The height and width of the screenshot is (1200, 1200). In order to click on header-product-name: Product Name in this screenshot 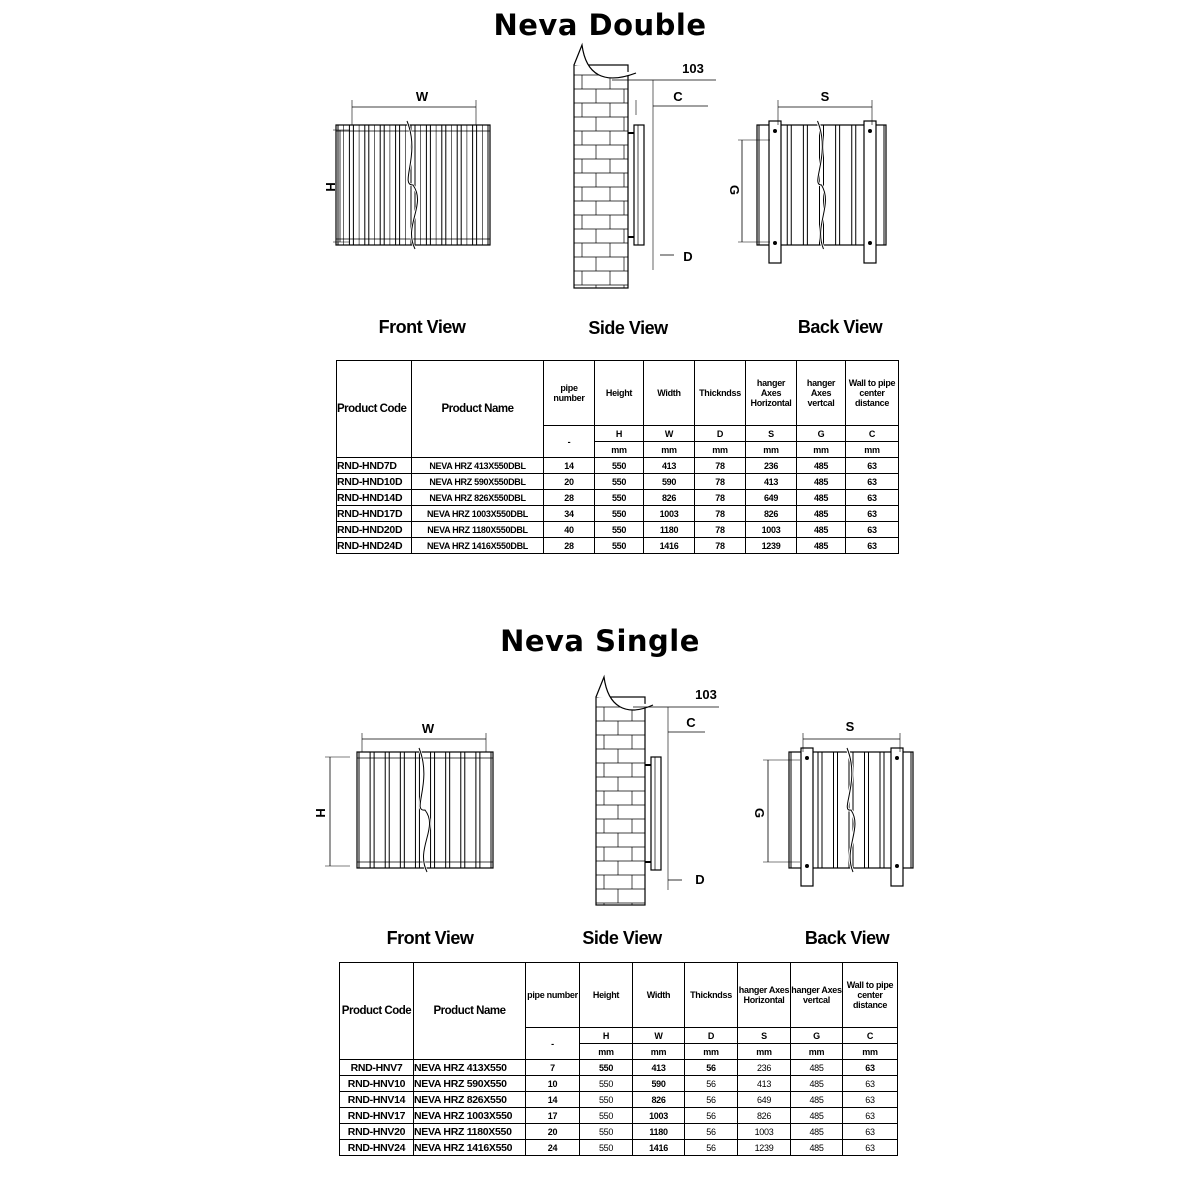, I will do `click(469, 1011)`.